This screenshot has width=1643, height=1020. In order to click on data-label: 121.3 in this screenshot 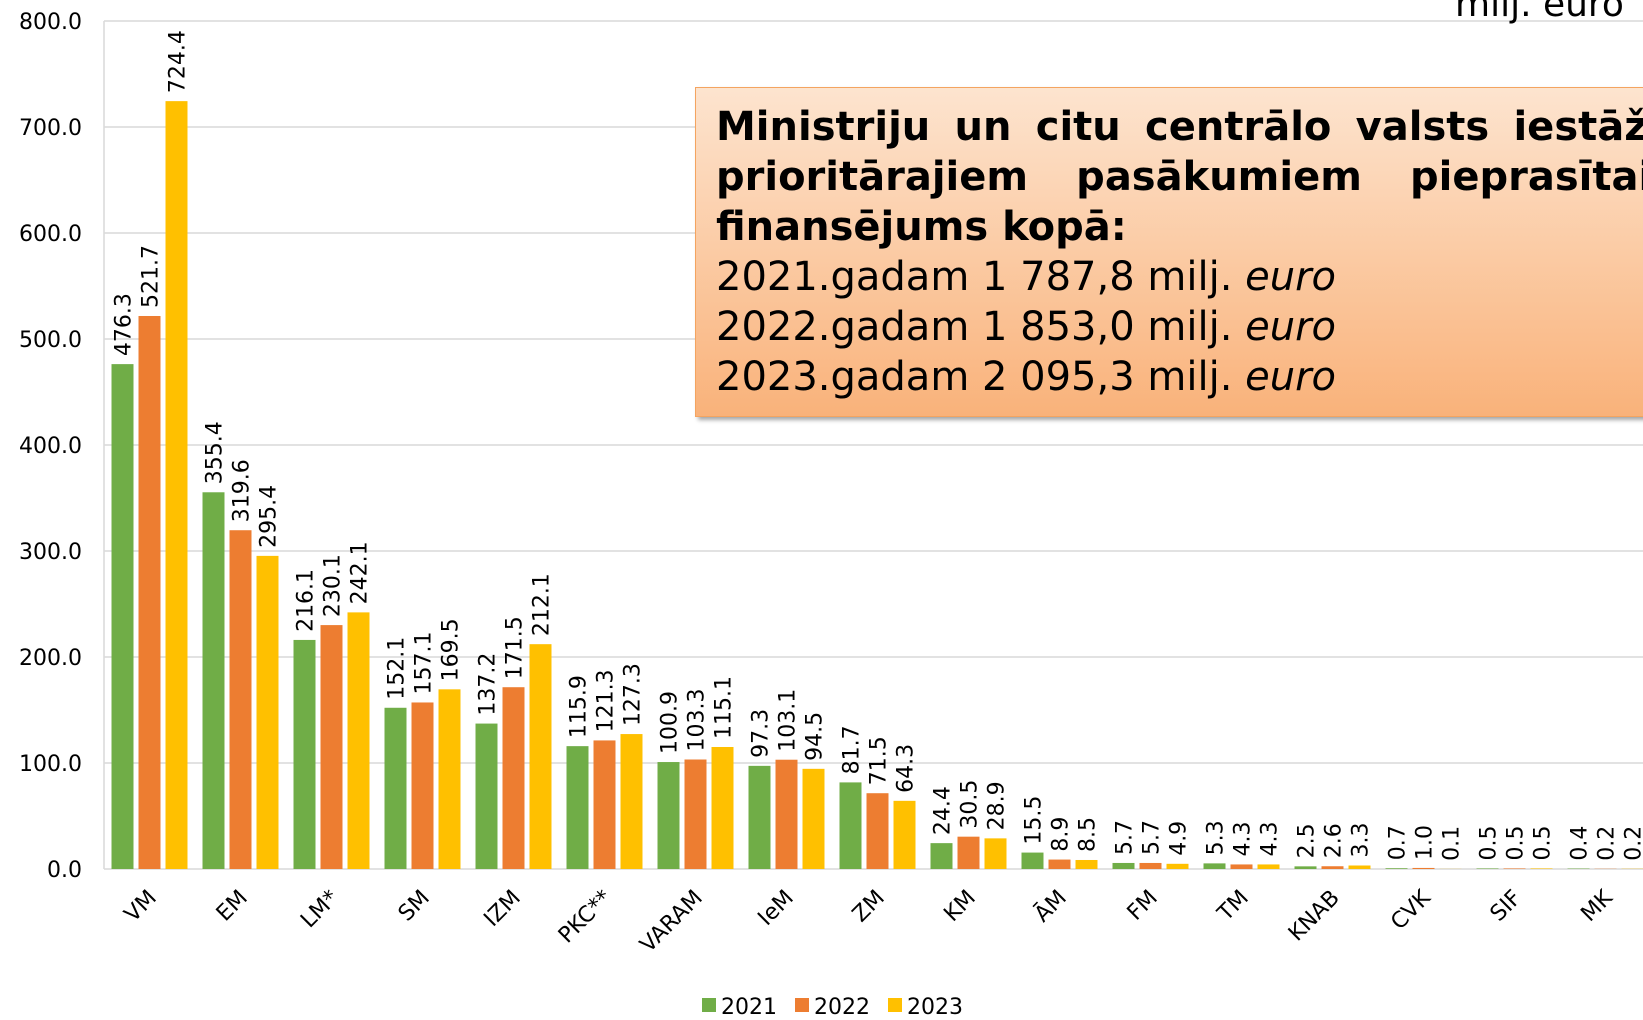, I will do `click(606, 700)`.